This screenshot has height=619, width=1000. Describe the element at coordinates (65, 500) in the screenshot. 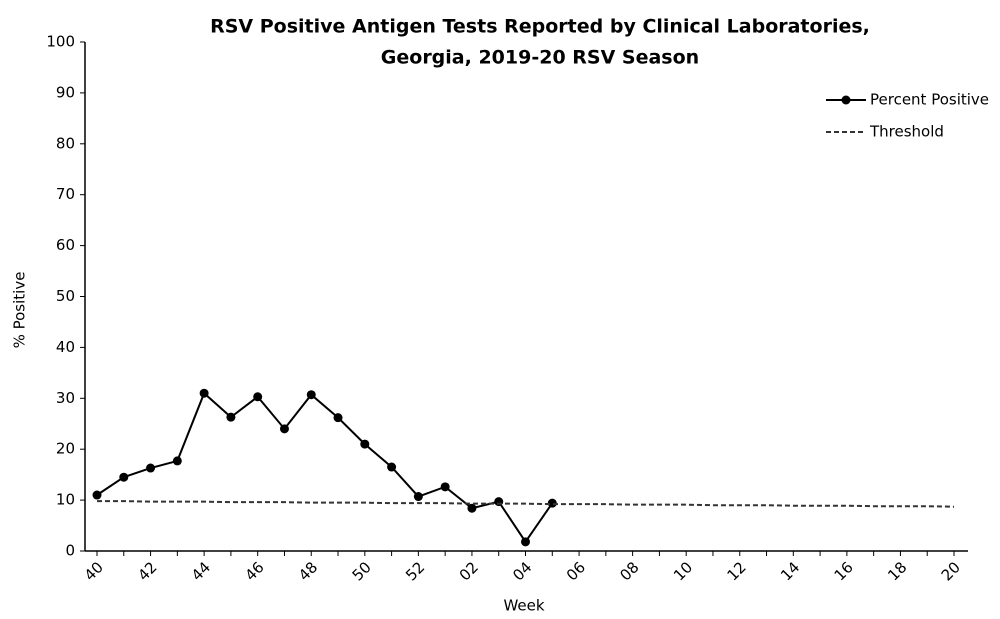

I see `y-tick-label: 10` at that location.